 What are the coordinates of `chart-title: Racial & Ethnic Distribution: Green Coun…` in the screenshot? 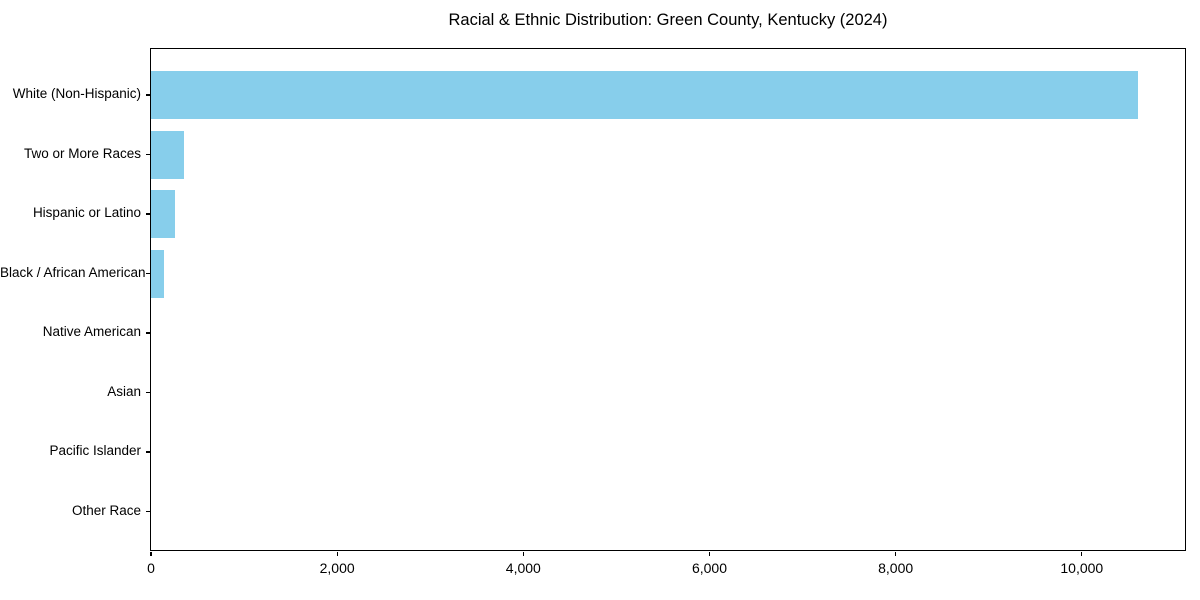 It's located at (668, 20).